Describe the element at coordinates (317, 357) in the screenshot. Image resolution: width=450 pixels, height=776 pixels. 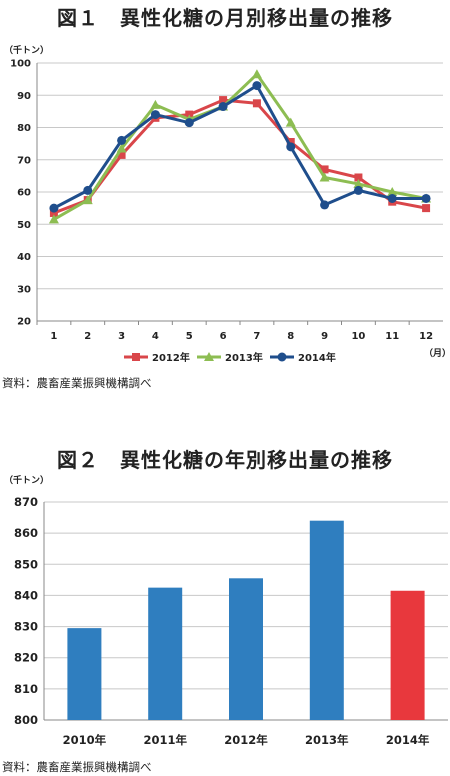
I see `legend-label: 2014年` at that location.